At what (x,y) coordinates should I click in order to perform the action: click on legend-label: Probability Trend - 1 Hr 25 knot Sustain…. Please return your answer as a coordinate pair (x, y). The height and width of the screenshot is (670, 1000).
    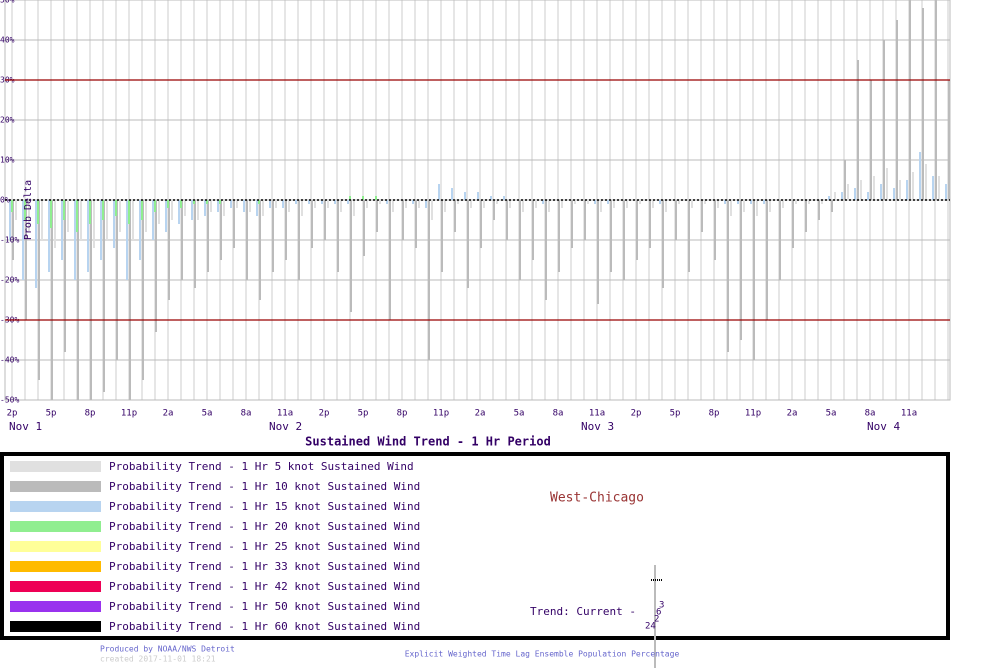
    Looking at the image, I should click on (264, 546).